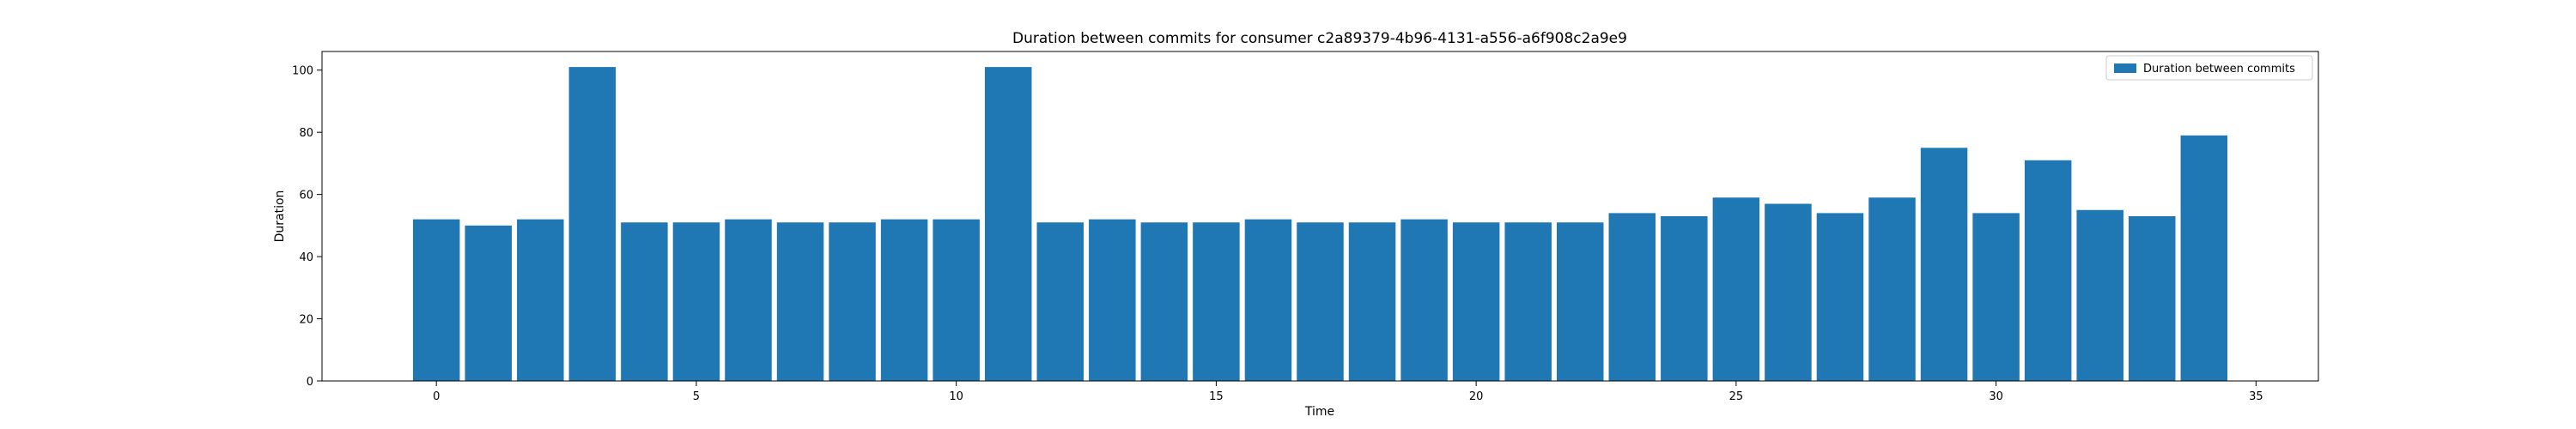 Image resolution: width=2576 pixels, height=429 pixels. What do you see at coordinates (306, 320) in the screenshot?
I see `y-tick-label-20: 20` at bounding box center [306, 320].